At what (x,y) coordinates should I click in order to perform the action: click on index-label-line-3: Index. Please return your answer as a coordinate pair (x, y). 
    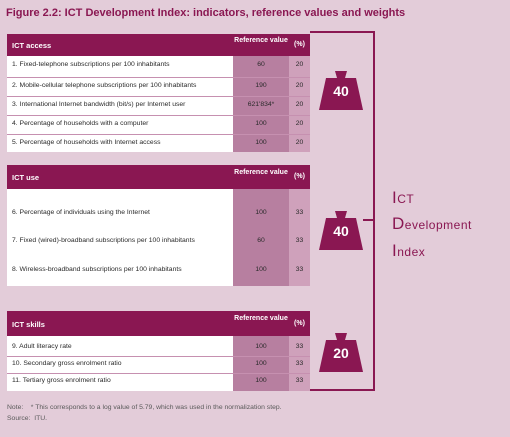
    Looking at the image, I should click on (408, 251).